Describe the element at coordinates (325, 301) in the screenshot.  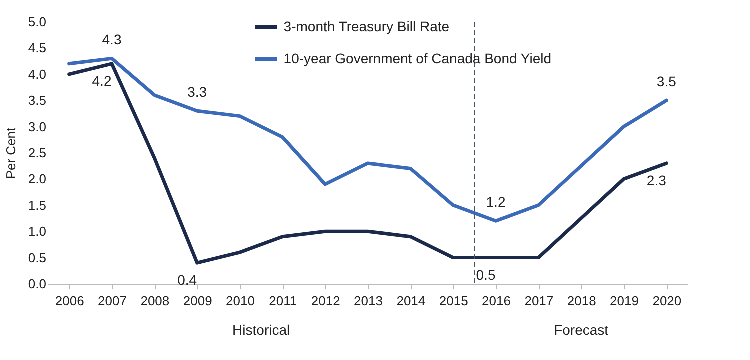
I see `x-tick-label: 2012` at that location.